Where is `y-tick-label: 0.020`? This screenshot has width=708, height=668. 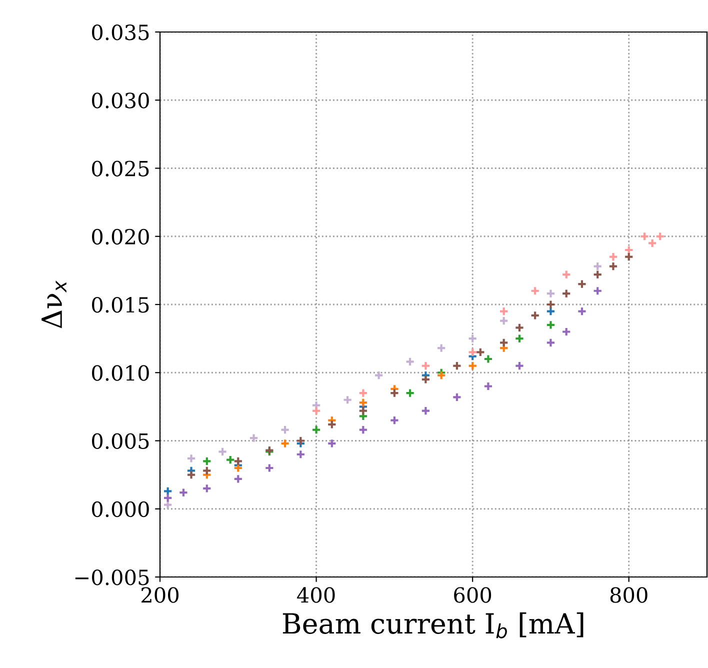
y-tick-label: 0.020 is located at coordinates (120, 236).